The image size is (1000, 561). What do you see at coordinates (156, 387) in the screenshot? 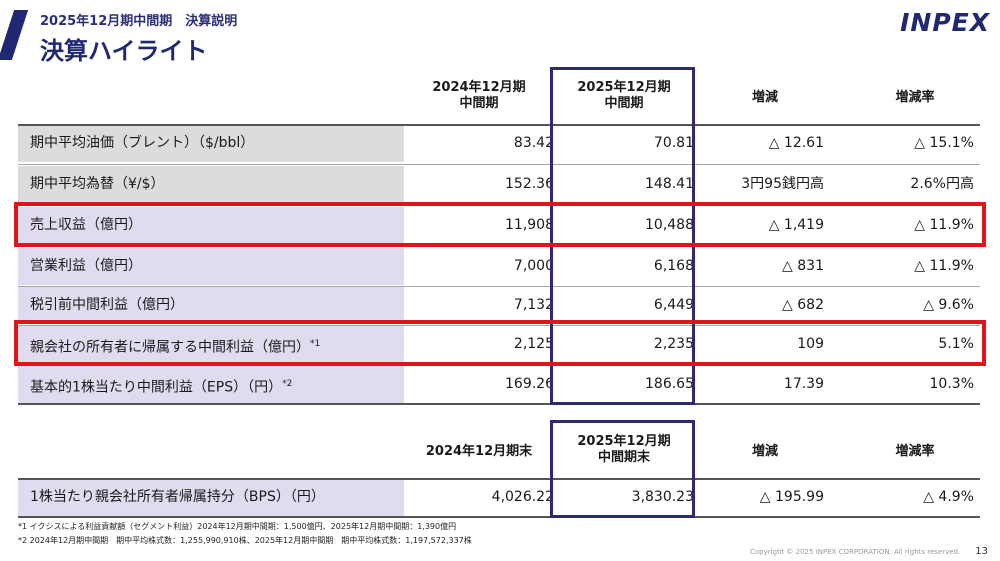
I see `row-label-text: 基本的1株当たり中間利益（EPS）（円）` at bounding box center [156, 387].